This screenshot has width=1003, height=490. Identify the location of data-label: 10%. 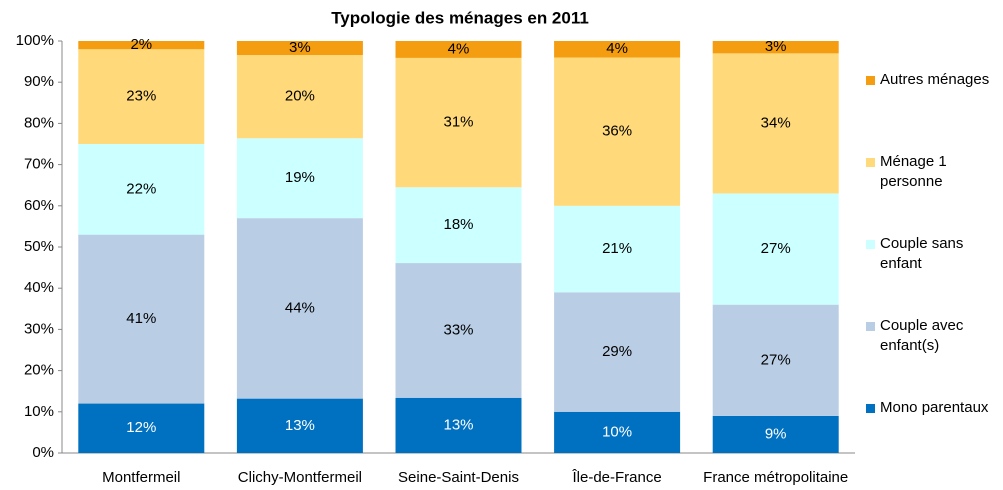
(617, 431).